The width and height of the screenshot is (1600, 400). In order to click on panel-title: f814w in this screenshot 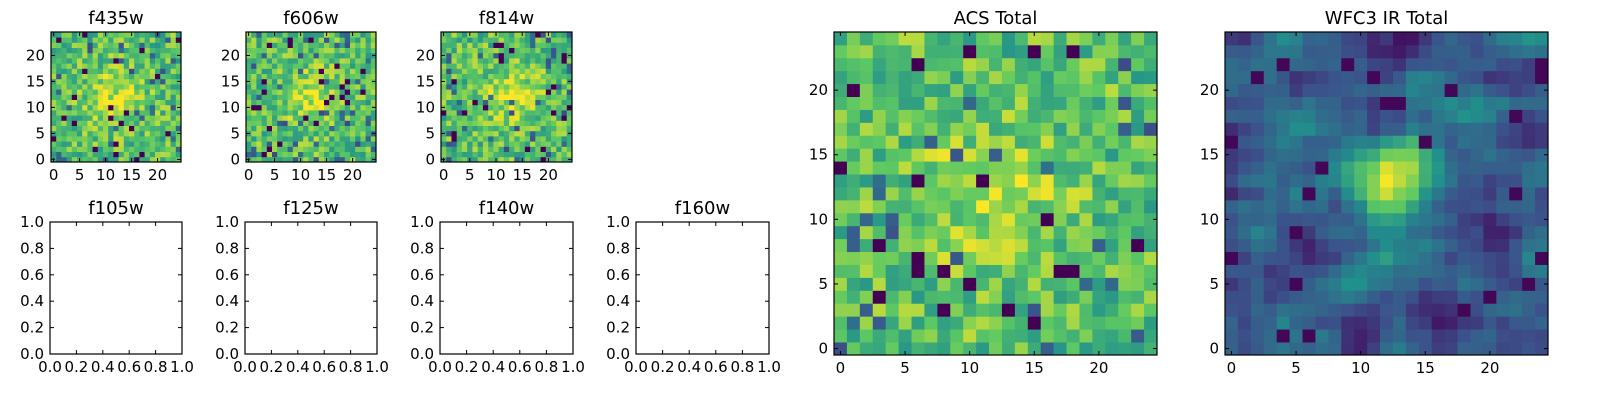, I will do `click(506, 18)`.